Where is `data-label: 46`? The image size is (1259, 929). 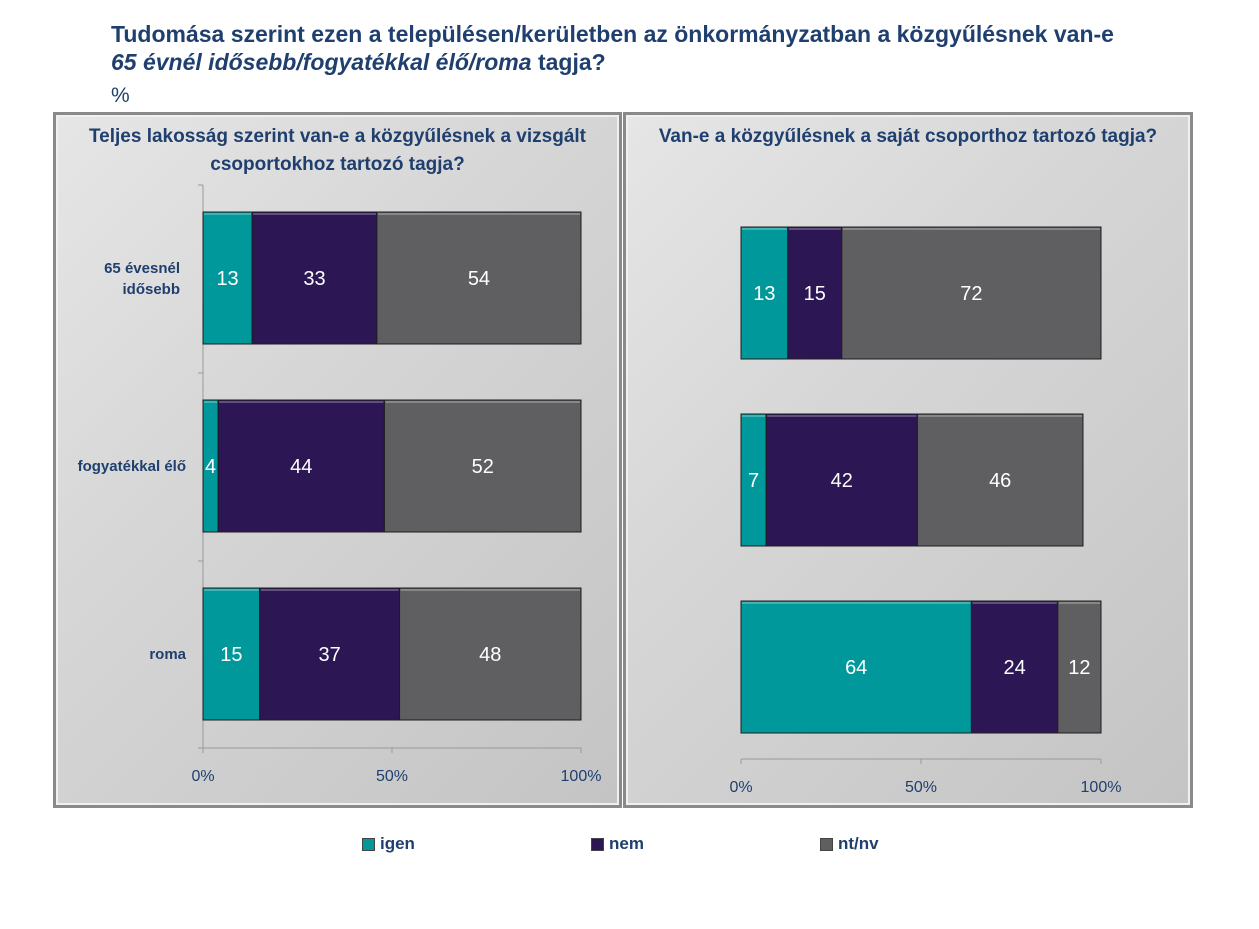
data-label: 46 is located at coordinates (1000, 481).